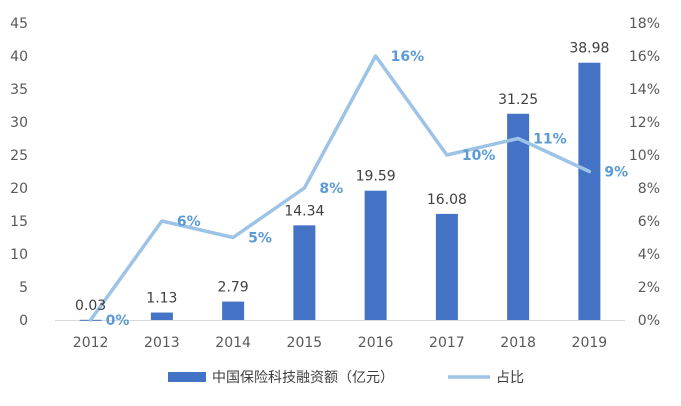  I want to click on x-axis-tick-label: 2017, so click(447, 343).